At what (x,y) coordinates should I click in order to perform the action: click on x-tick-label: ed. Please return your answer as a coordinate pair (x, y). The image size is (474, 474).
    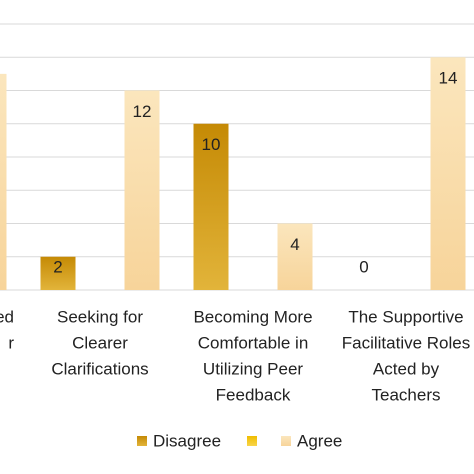
    Looking at the image, I should click on (7, 316).